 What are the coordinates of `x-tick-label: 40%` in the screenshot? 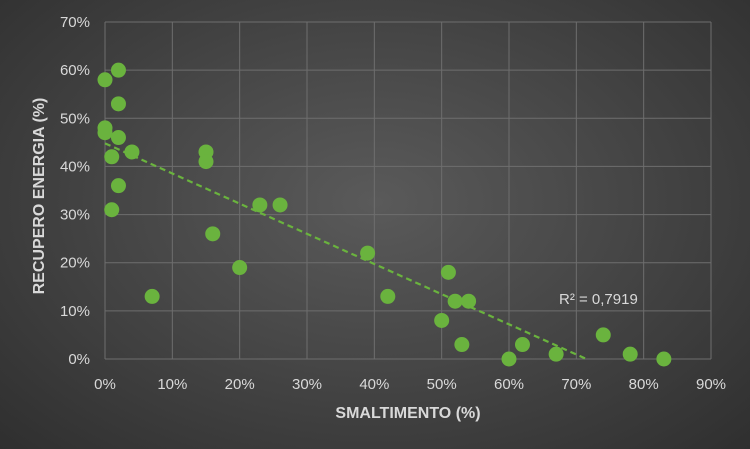 It's located at (374, 384).